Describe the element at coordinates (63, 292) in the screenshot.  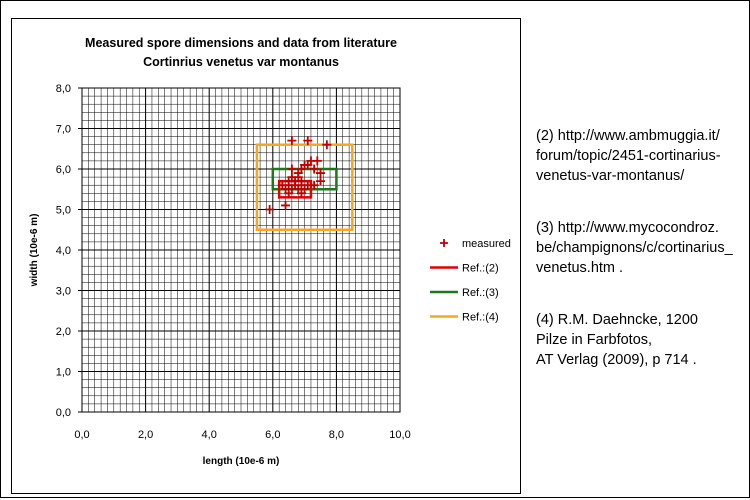
I see `y-tick-label: 3,0` at that location.